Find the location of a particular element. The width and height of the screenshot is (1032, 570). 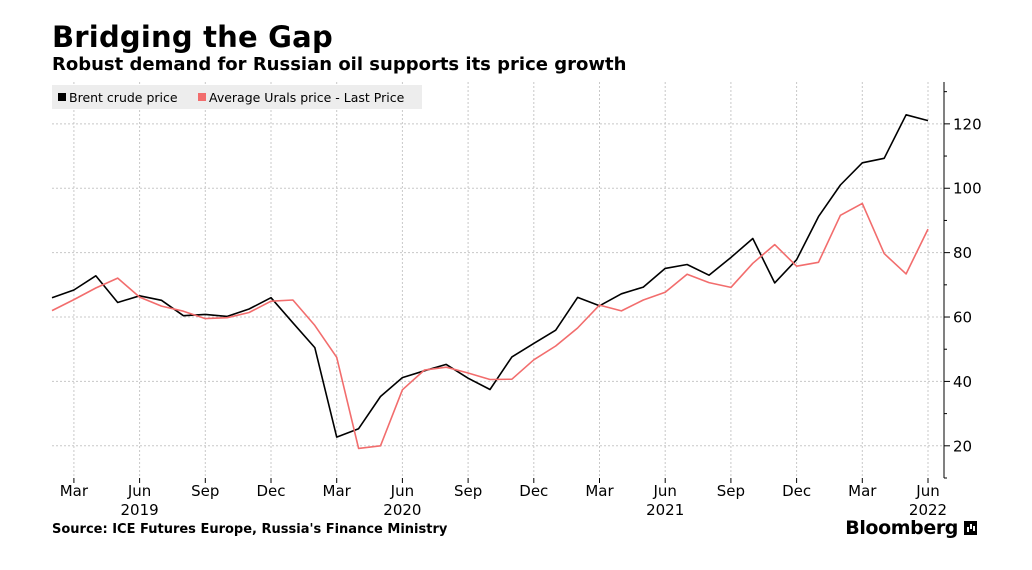

bar-chart-icon is located at coordinates (970, 528).